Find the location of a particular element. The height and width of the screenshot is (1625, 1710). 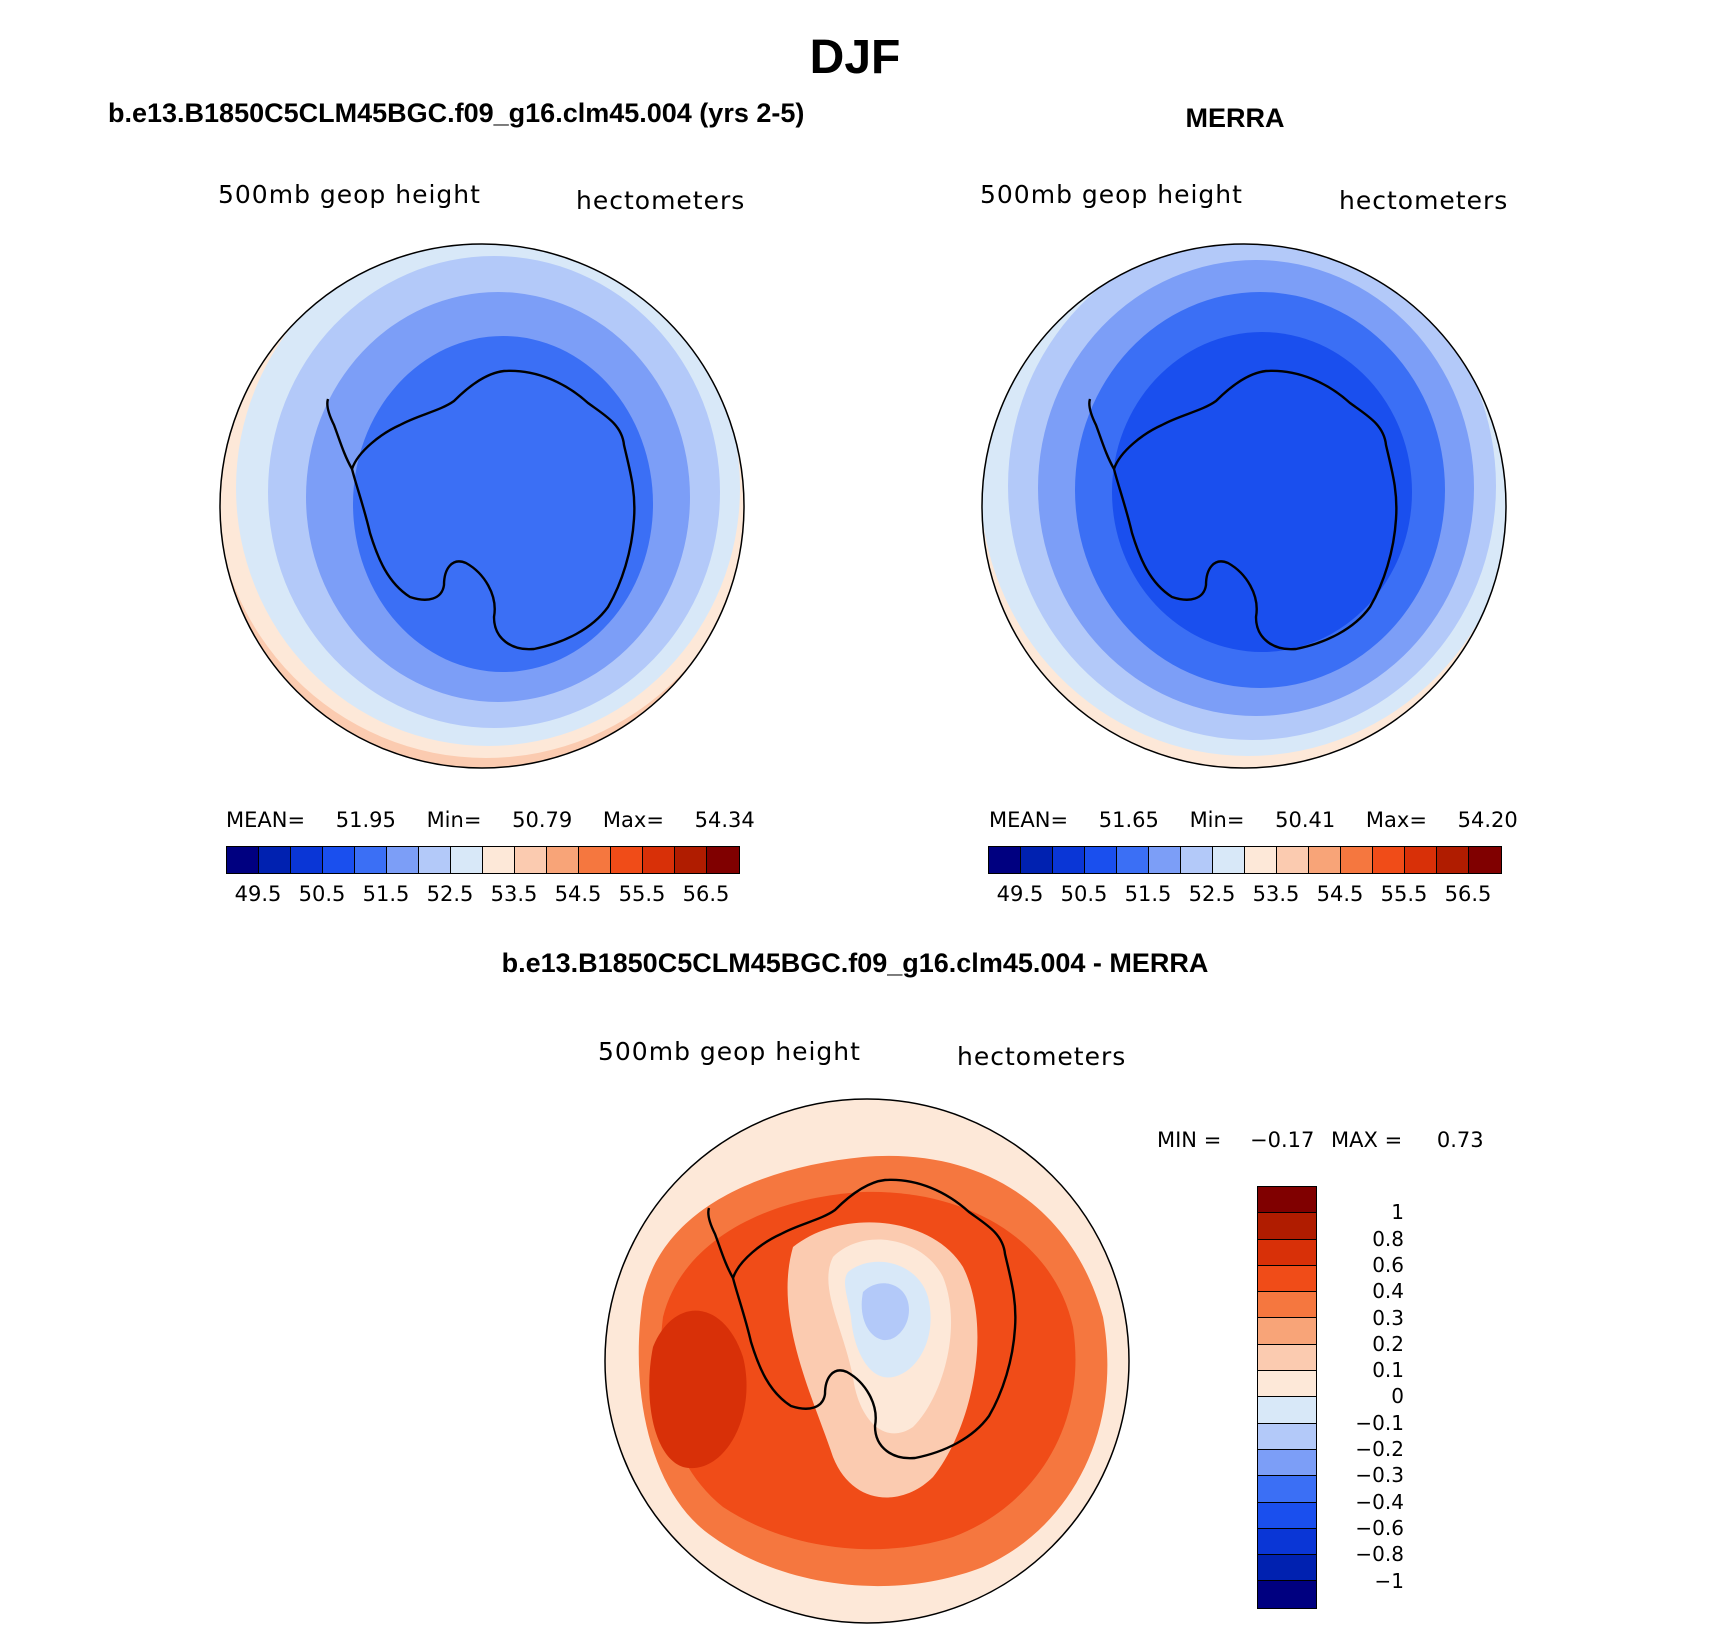

diff-colorbar-tick-label: 0.1 is located at coordinates (1388, 1370).